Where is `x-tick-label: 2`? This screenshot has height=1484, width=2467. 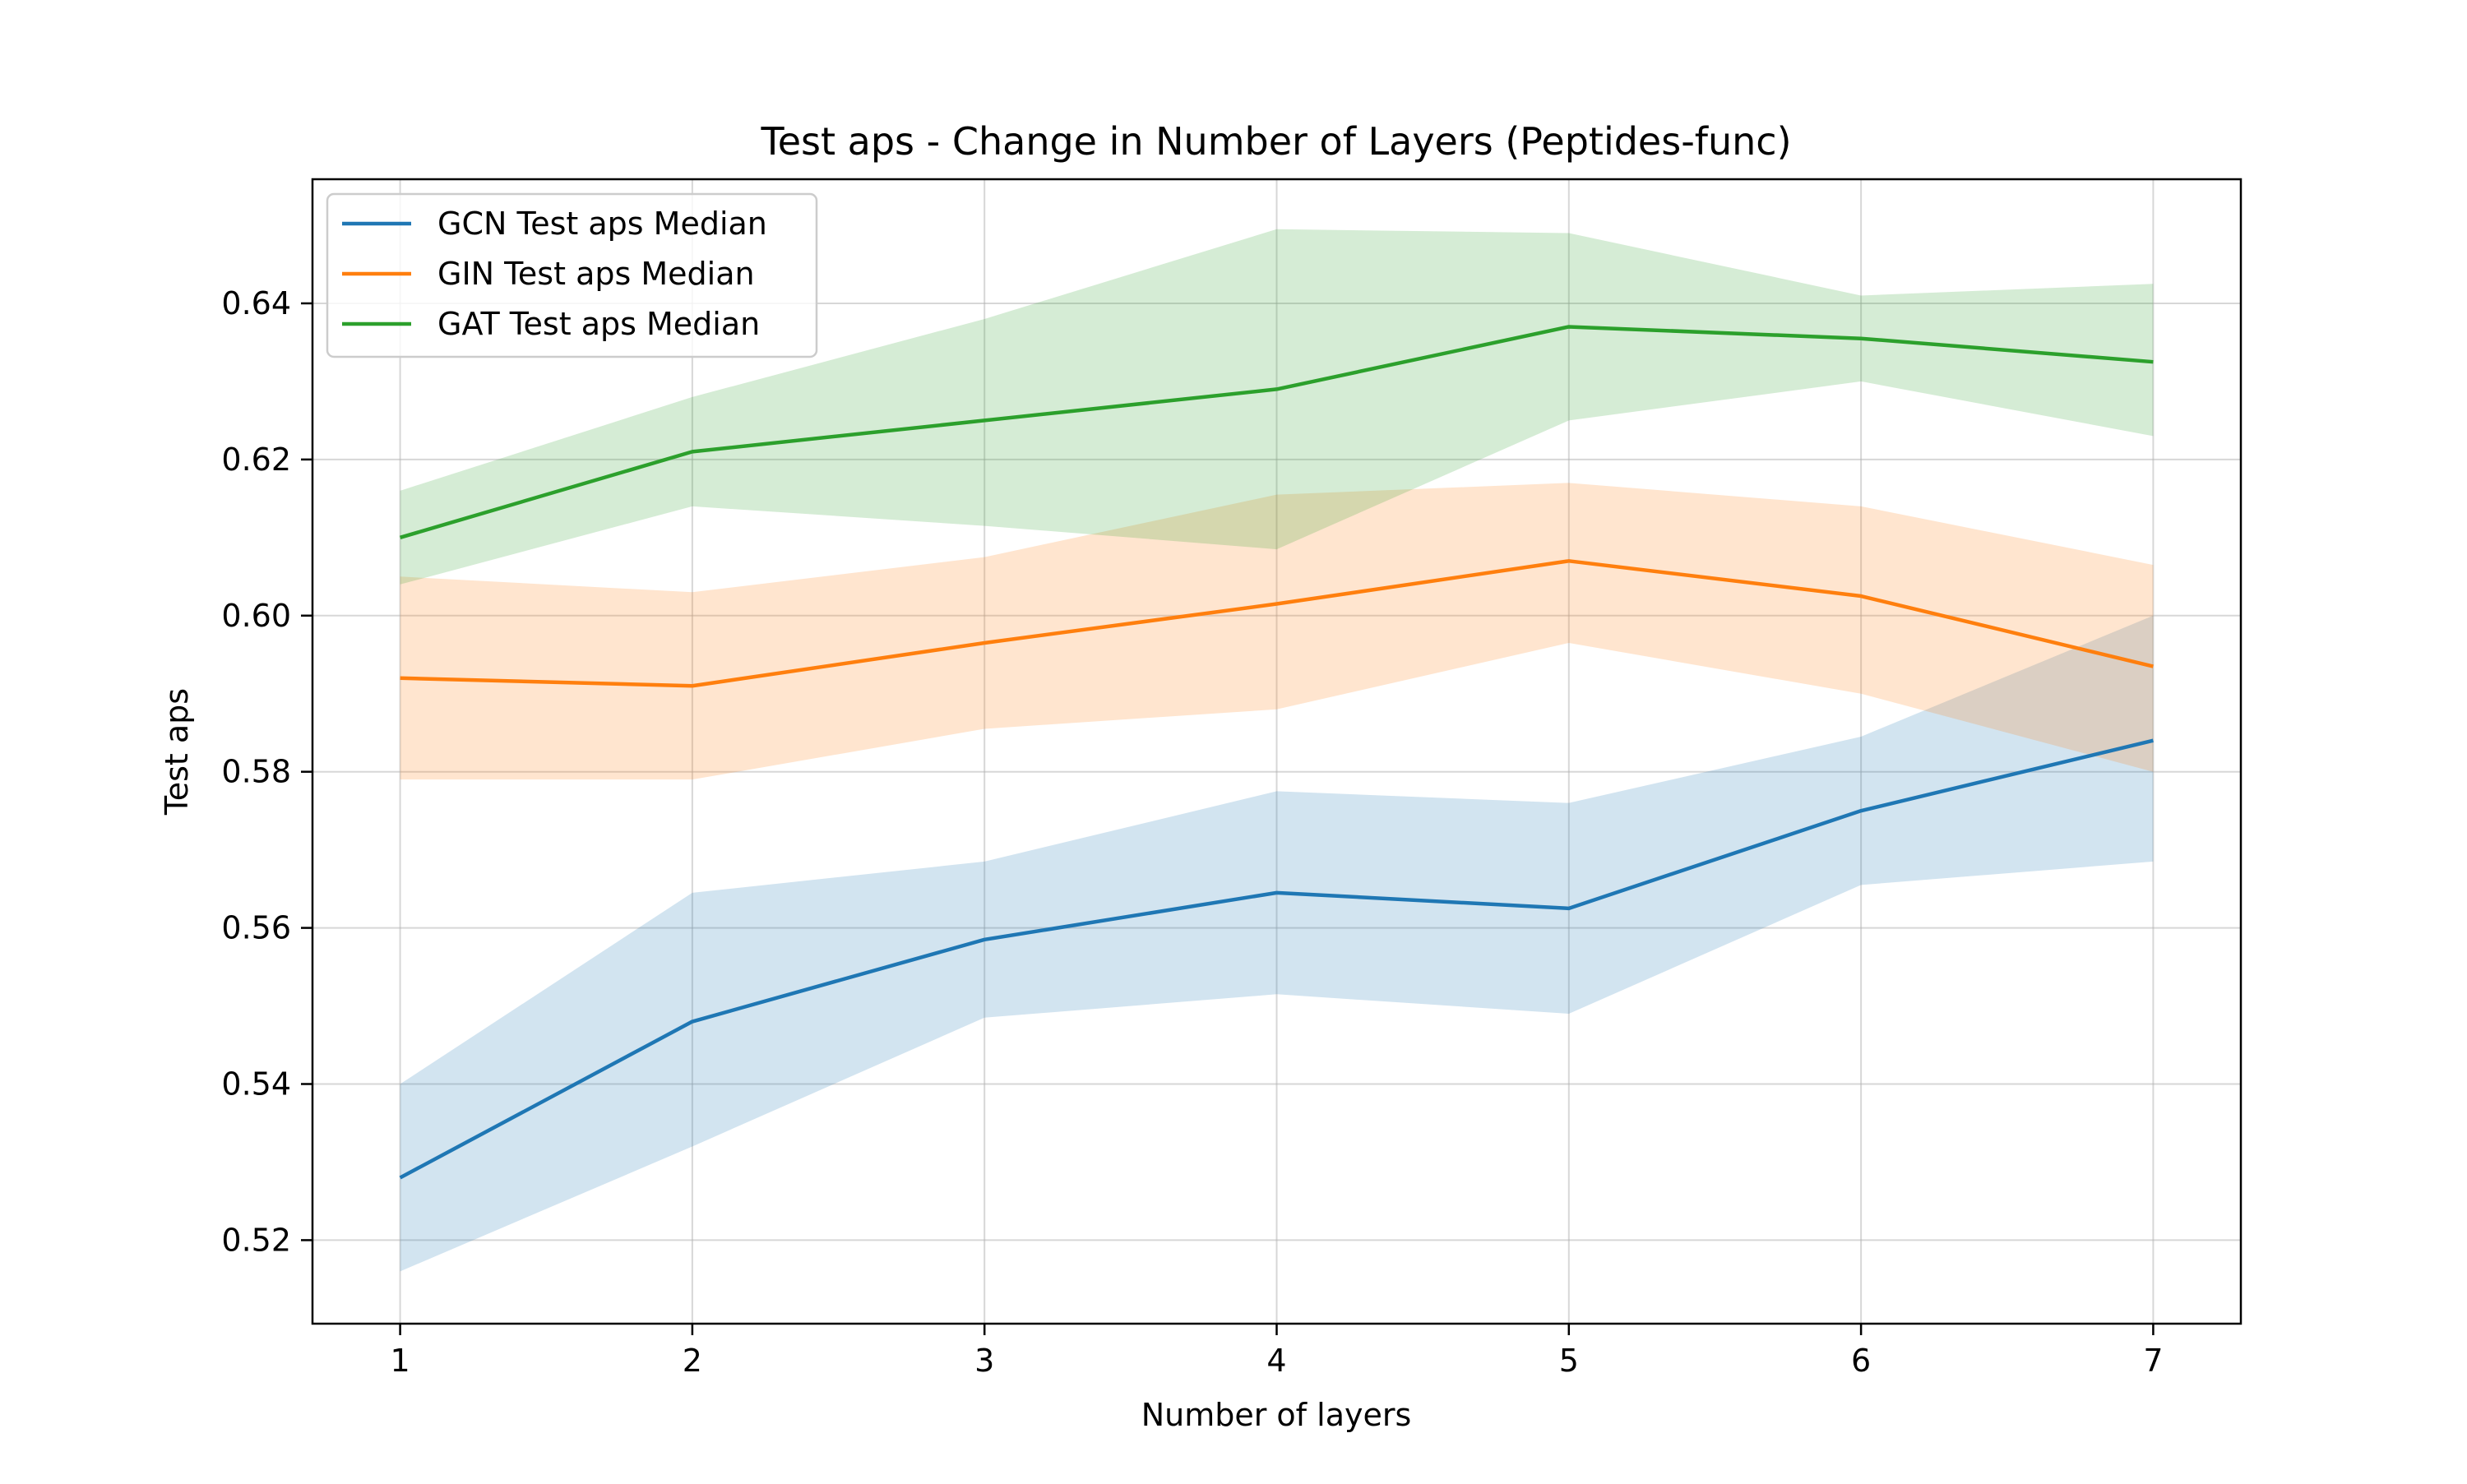
x-tick-label: 2 is located at coordinates (692, 1361).